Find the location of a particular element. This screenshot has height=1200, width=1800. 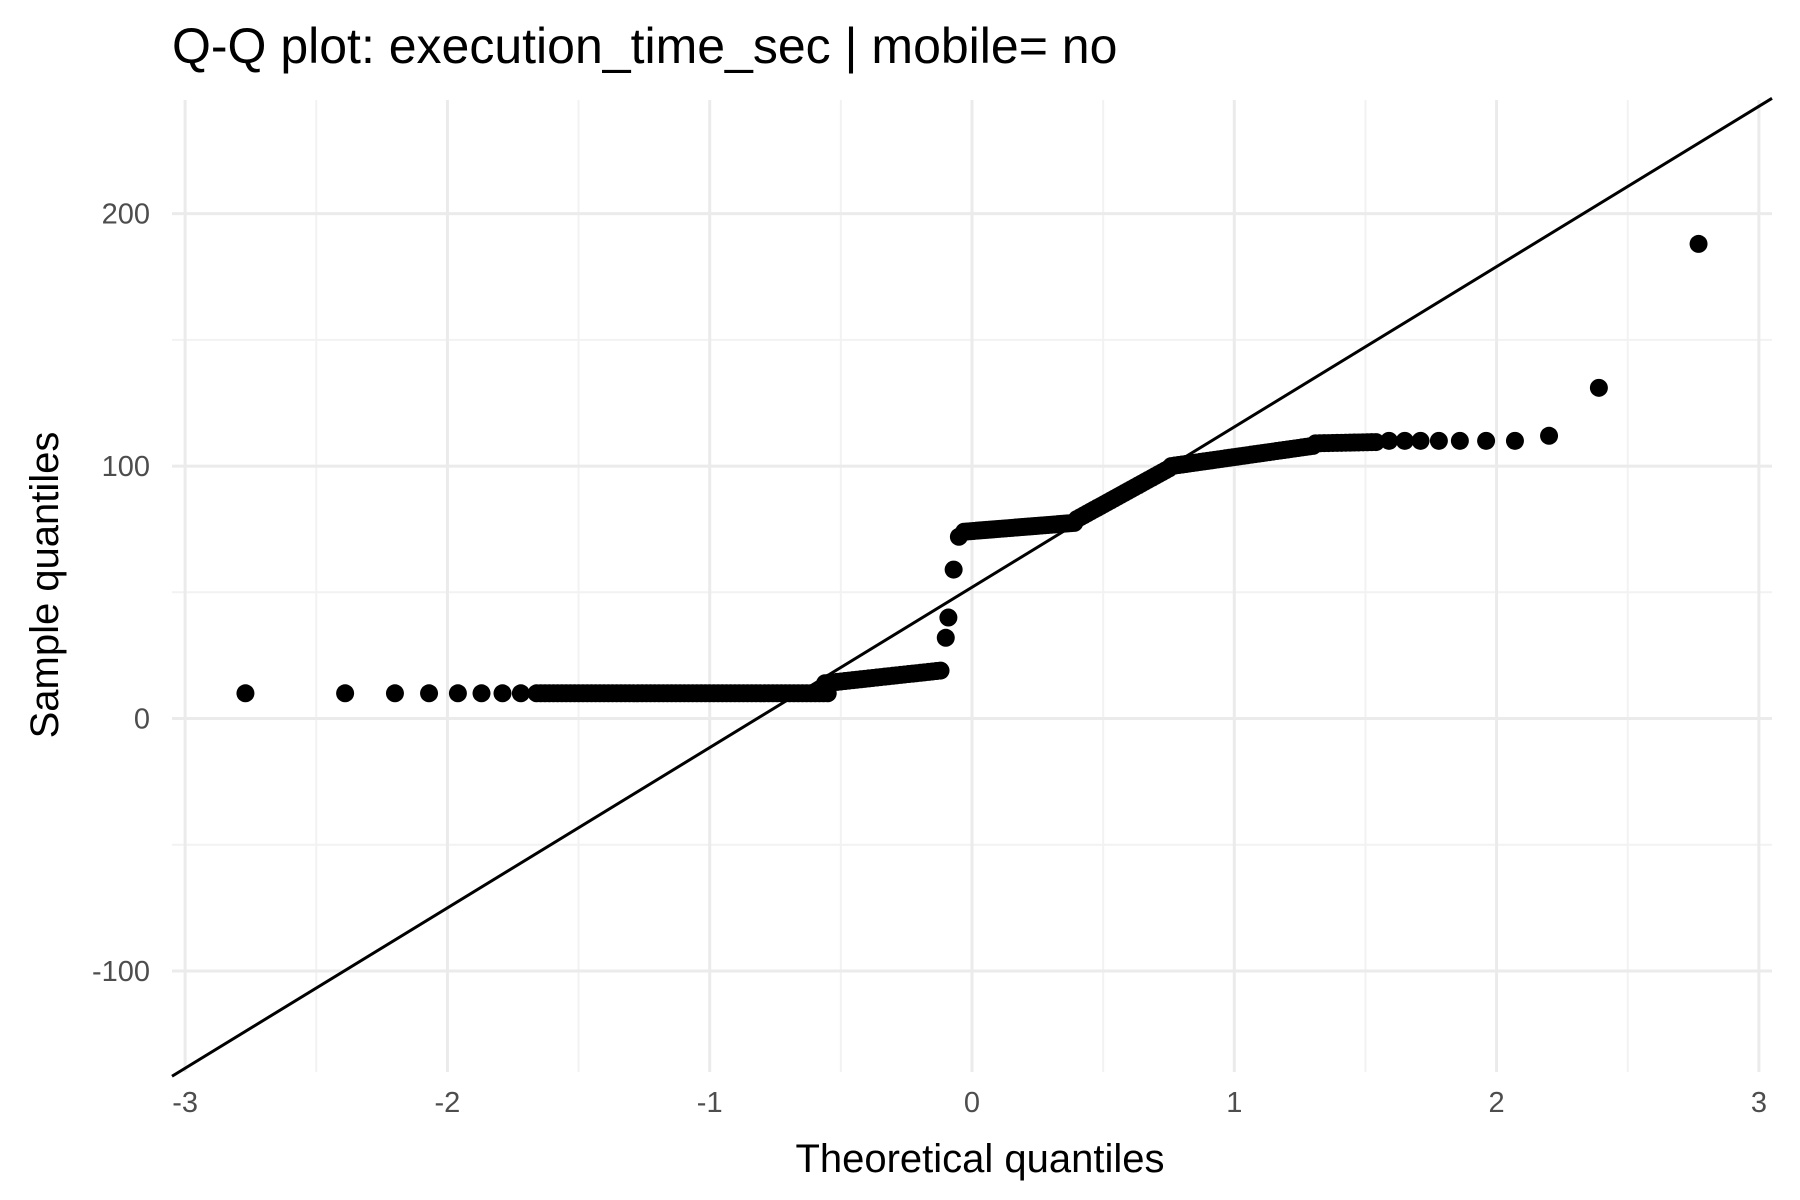

x-tick-label: 2 is located at coordinates (1497, 1103).